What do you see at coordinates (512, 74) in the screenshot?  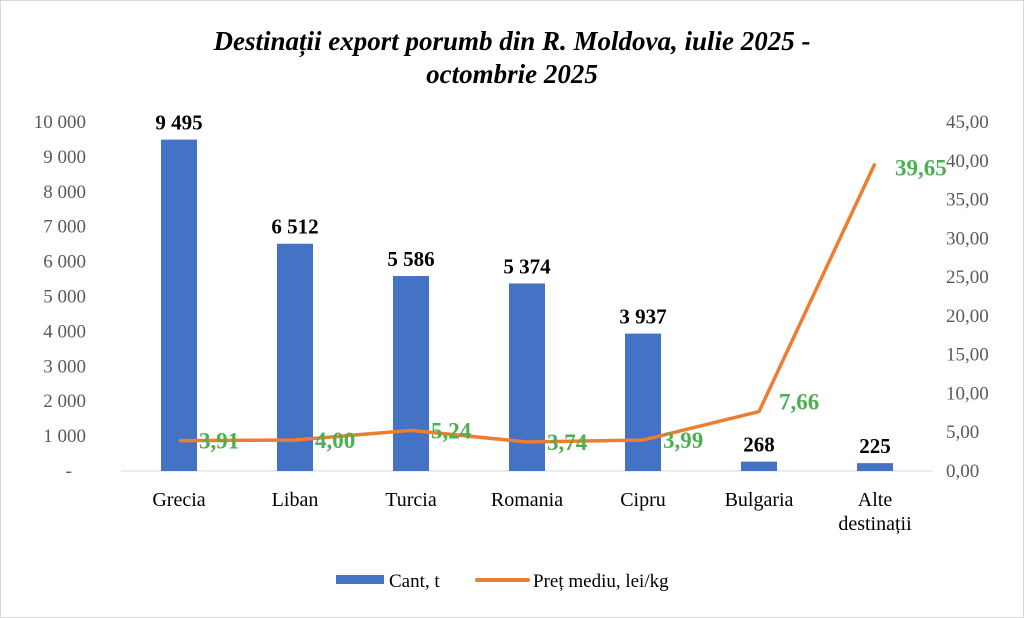 I see `chart-title: octombrie 2025` at bounding box center [512, 74].